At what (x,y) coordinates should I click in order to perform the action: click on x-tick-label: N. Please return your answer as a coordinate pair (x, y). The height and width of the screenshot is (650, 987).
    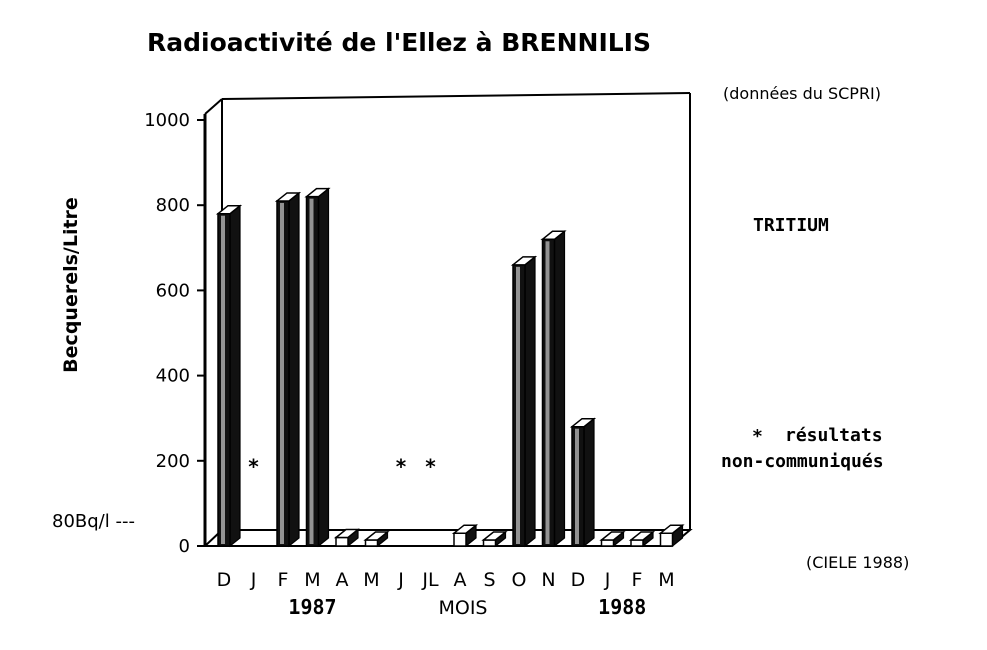
    Looking at the image, I should click on (548, 580).